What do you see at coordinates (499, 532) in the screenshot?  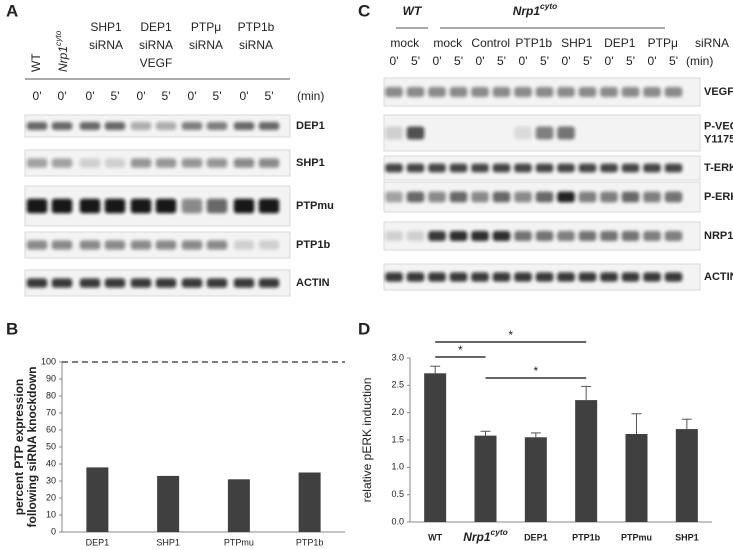 I see `x-tick-label-sup: cyto` at bounding box center [499, 532].